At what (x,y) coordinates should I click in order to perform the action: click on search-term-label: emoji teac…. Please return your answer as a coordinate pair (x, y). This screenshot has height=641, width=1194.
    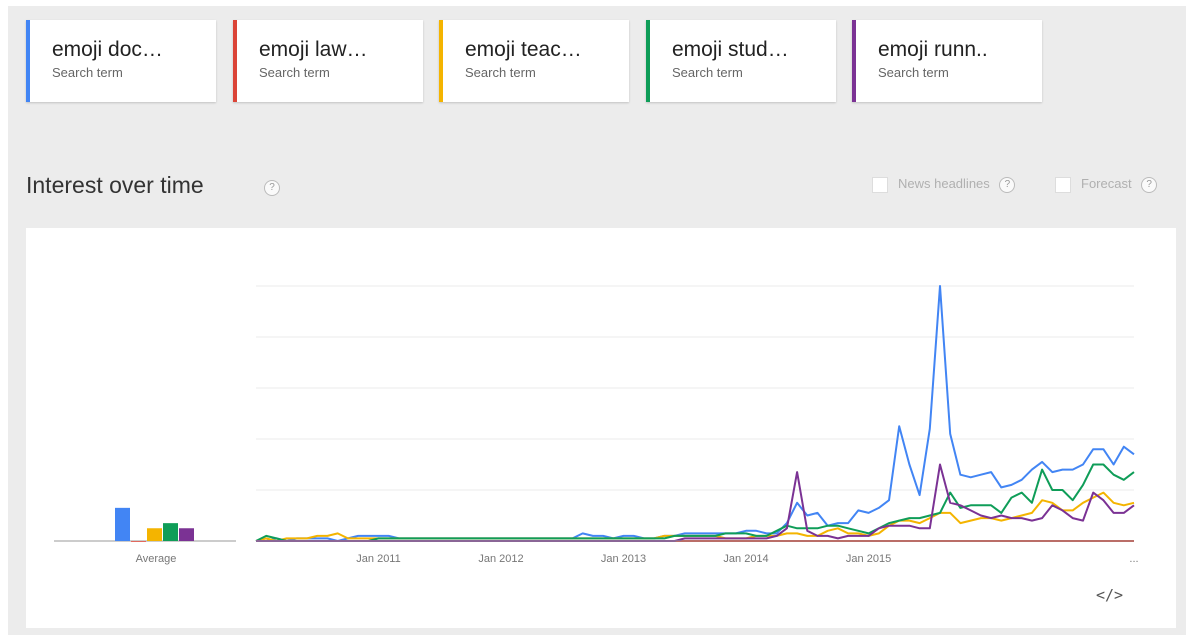
    Looking at the image, I should click on (523, 49).